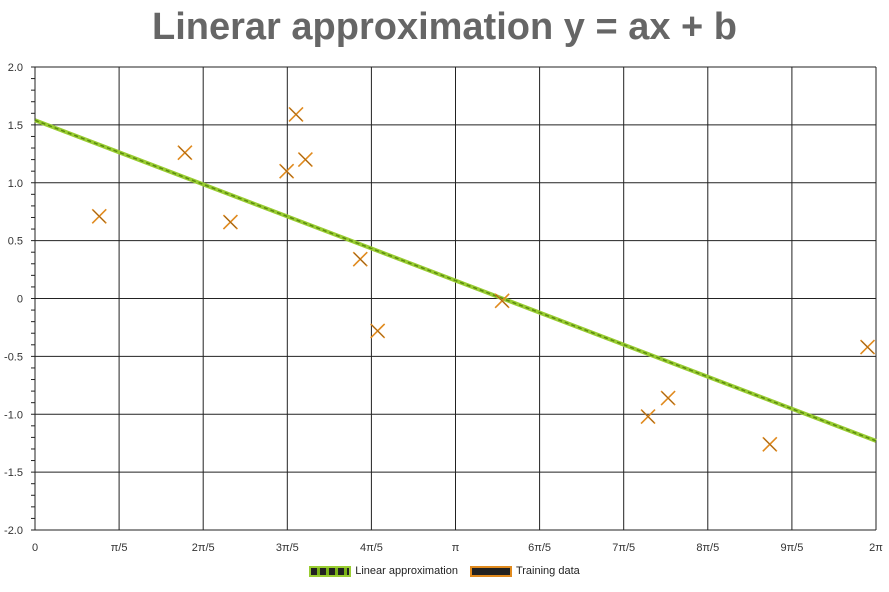  Describe the element at coordinates (287, 548) in the screenshot. I see `x-tick-label: 3π/5` at that location.